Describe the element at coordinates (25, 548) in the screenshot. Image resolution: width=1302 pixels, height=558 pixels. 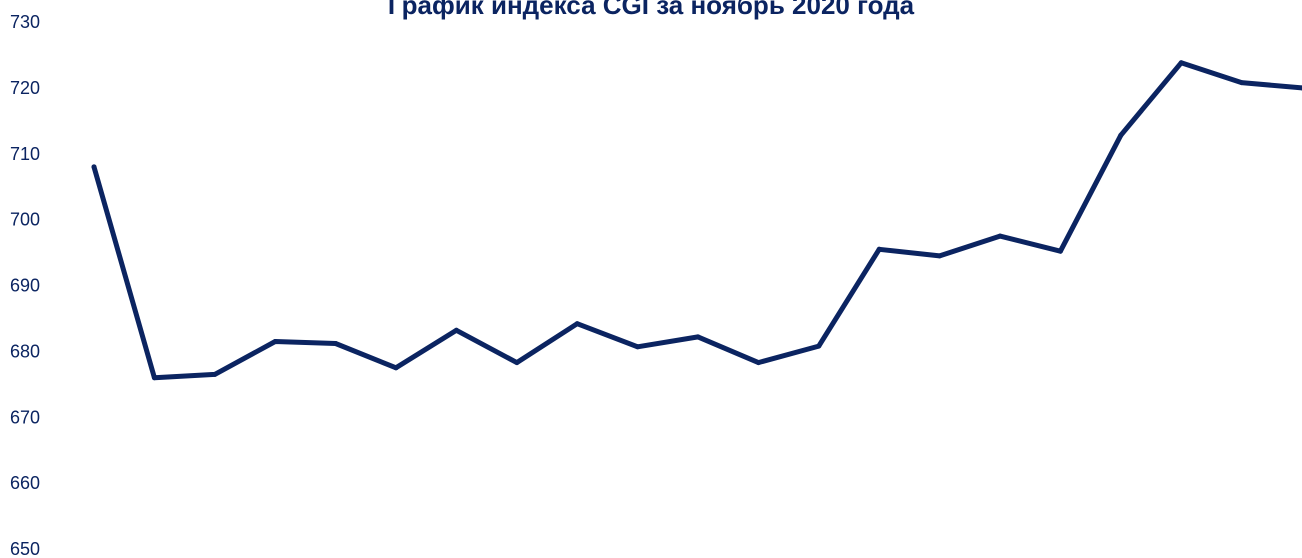
I see `y-tick-label: 650` at that location.